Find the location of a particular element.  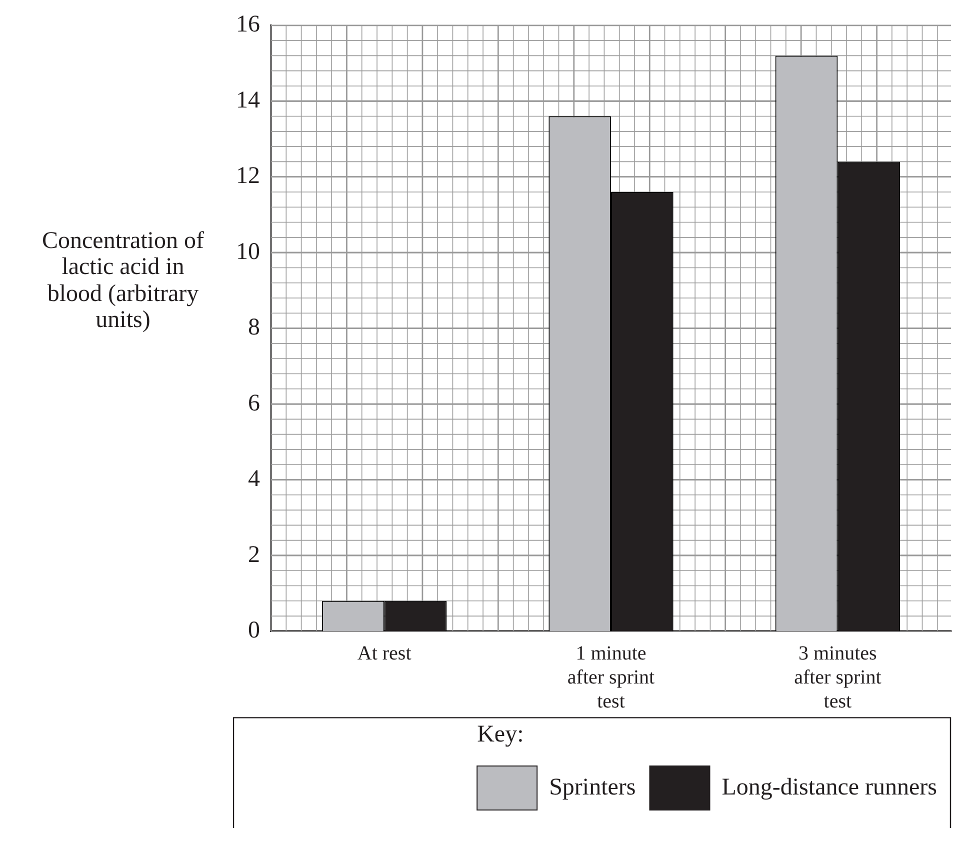

y-tick-label: 12 is located at coordinates (248, 176).